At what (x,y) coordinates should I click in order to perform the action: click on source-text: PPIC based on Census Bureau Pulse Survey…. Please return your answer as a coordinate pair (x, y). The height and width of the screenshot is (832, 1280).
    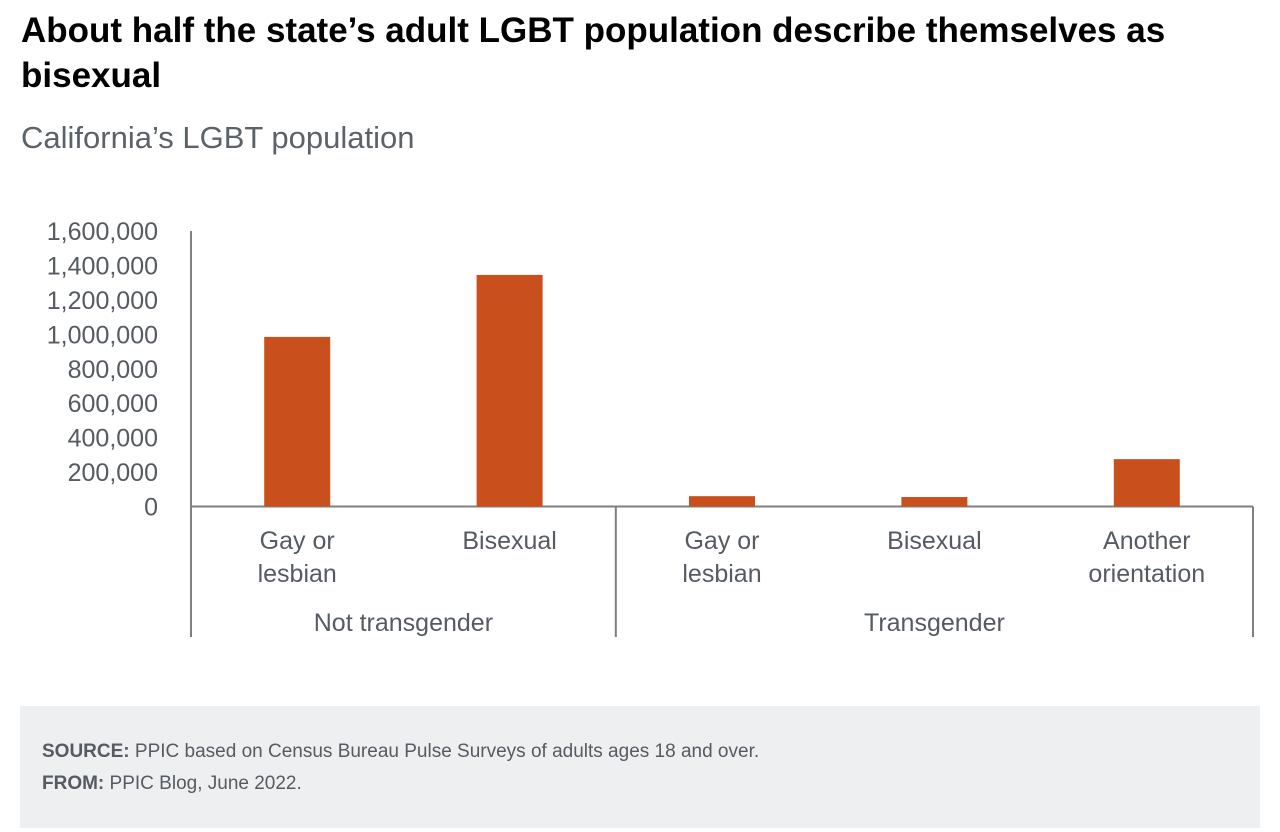
    Looking at the image, I should click on (444, 751).